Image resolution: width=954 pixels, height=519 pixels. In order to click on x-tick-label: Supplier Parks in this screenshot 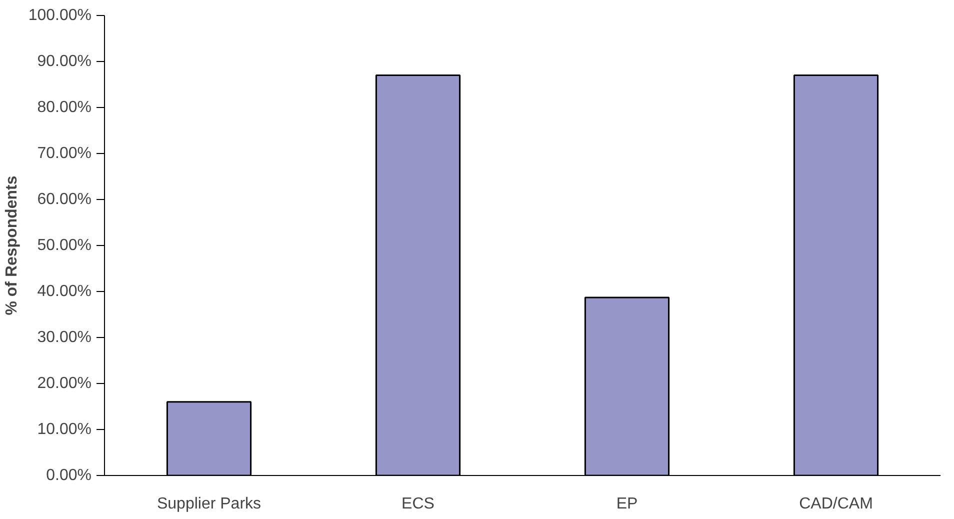, I will do `click(209, 504)`.